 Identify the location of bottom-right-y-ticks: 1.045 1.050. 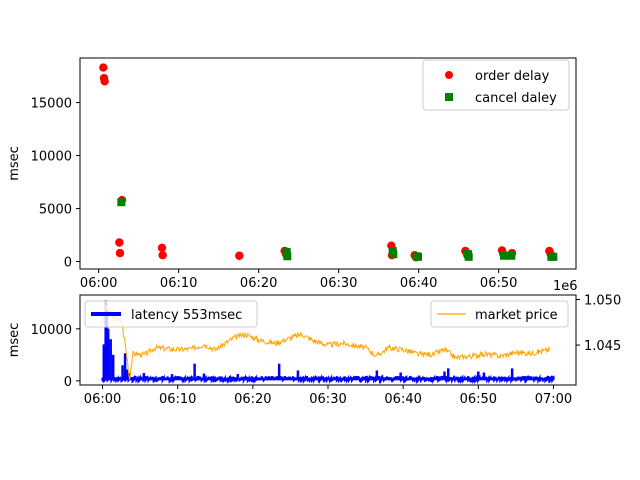
(598, 323).